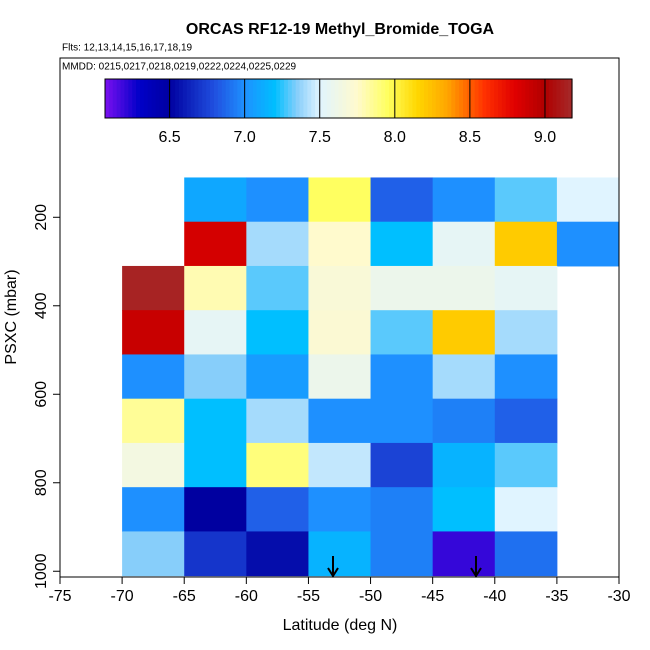 This screenshot has width=650, height=650. Describe the element at coordinates (494, 596) in the screenshot. I see `x-tick-label: -40` at that location.